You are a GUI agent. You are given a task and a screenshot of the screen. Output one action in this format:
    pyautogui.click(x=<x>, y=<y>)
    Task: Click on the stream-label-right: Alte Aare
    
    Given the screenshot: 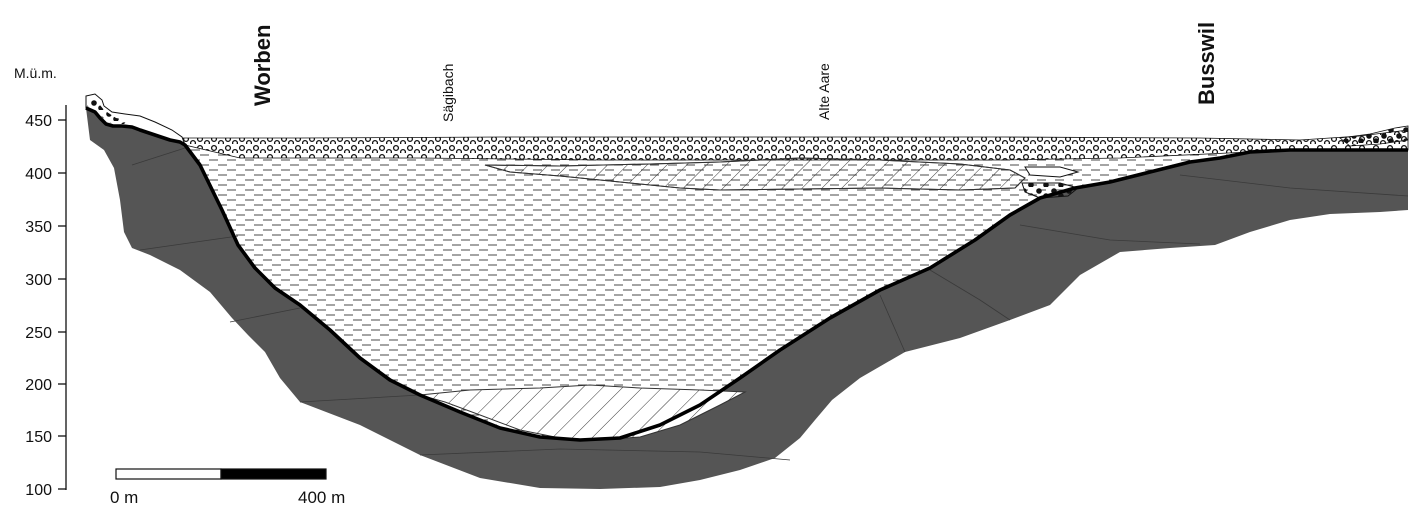 What is the action you would take?
    pyautogui.click(x=824, y=91)
    